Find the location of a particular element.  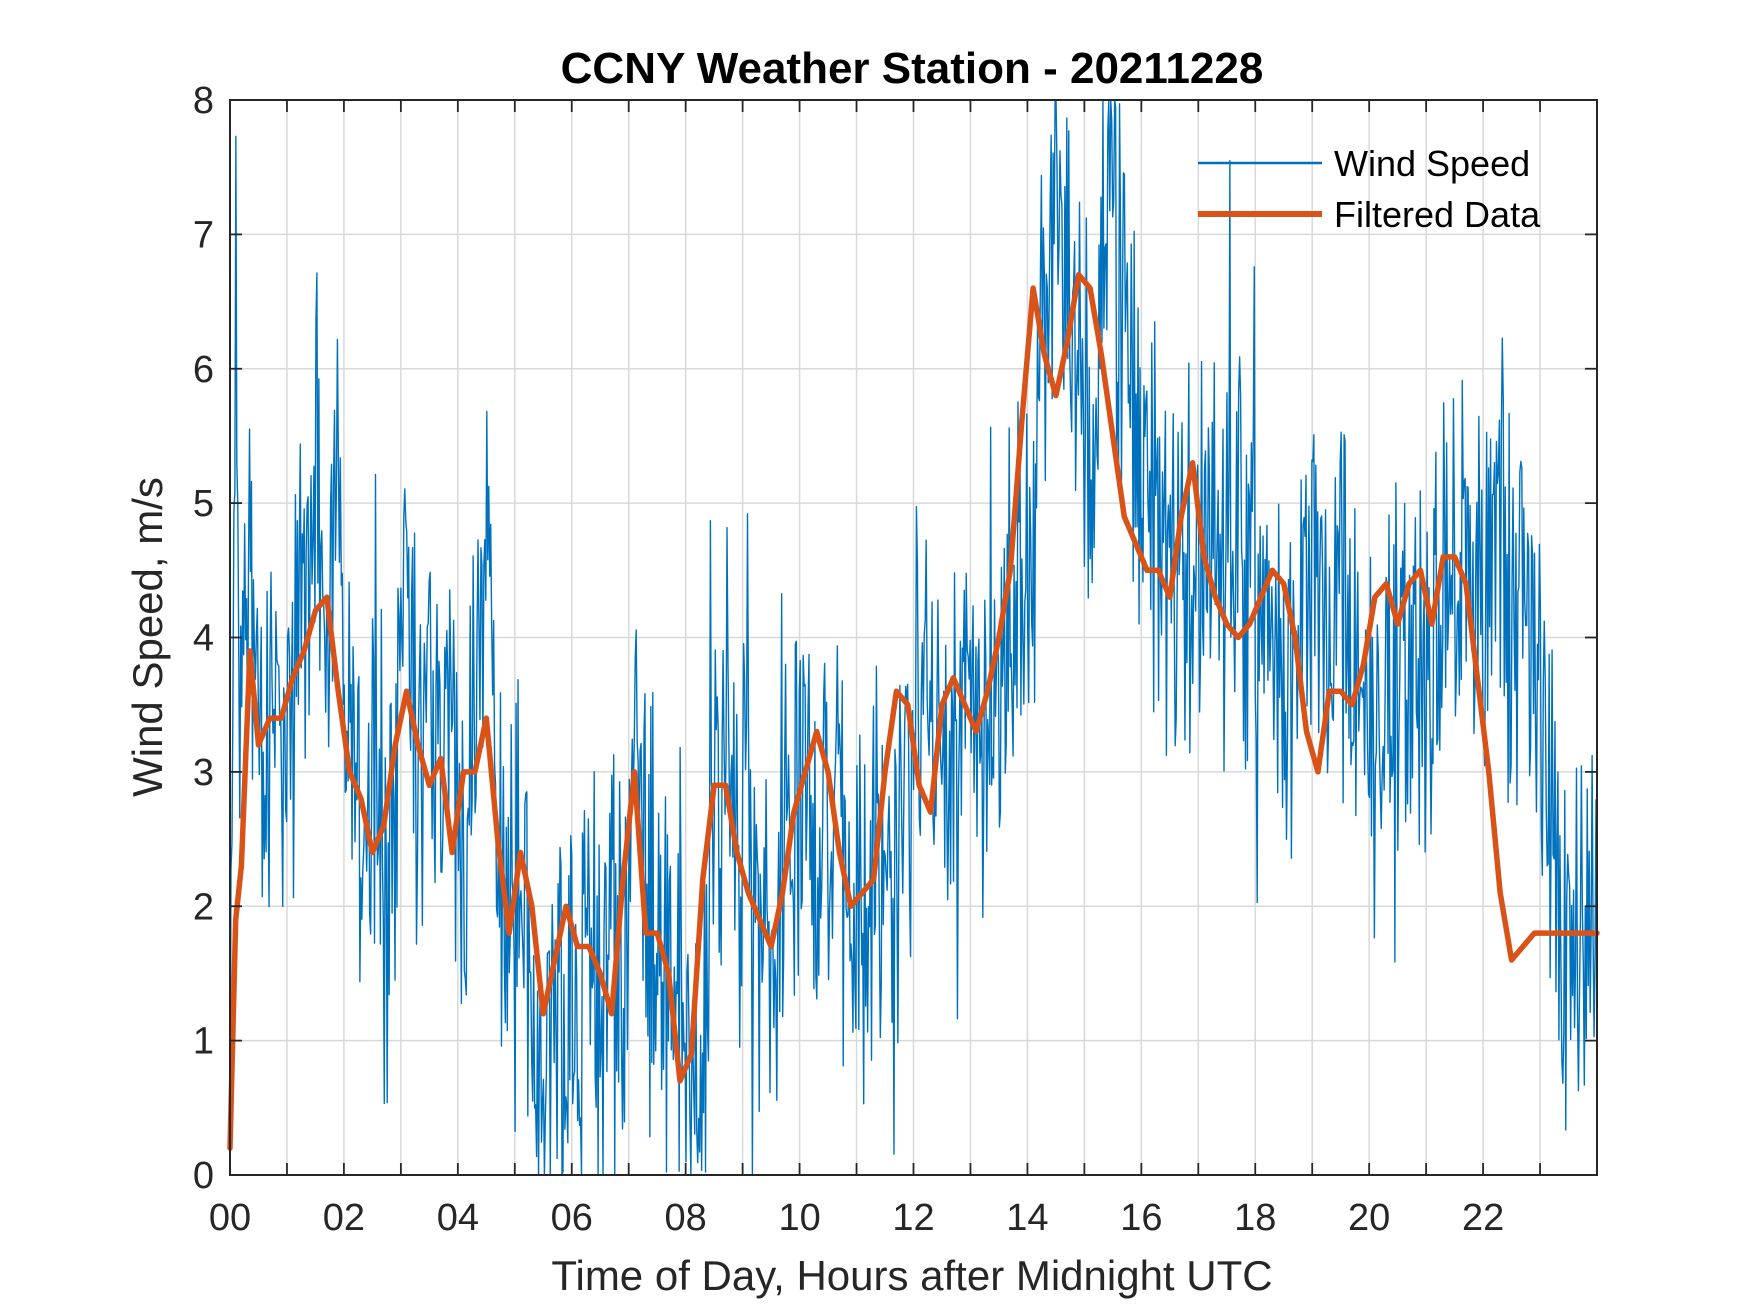

y-tick-label: 3 is located at coordinates (203, 773).